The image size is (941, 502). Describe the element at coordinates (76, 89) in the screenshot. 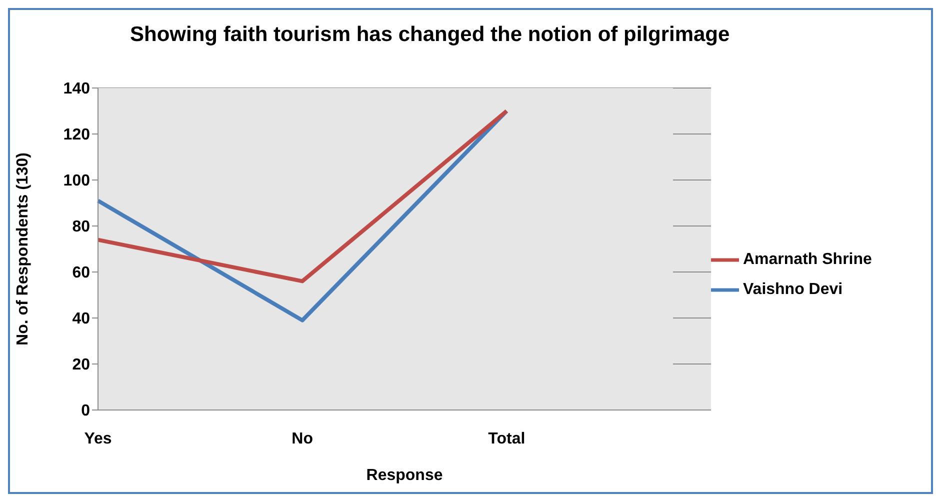

I see `y-tick-label: 140` at that location.